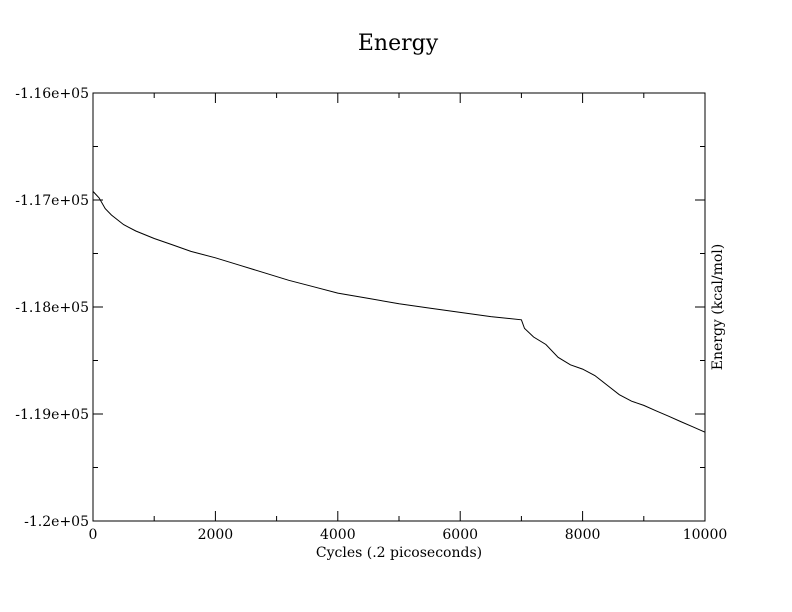 The height and width of the screenshot is (612, 792). I want to click on y-axis-label: Energy (kcal/mol), so click(718, 307).